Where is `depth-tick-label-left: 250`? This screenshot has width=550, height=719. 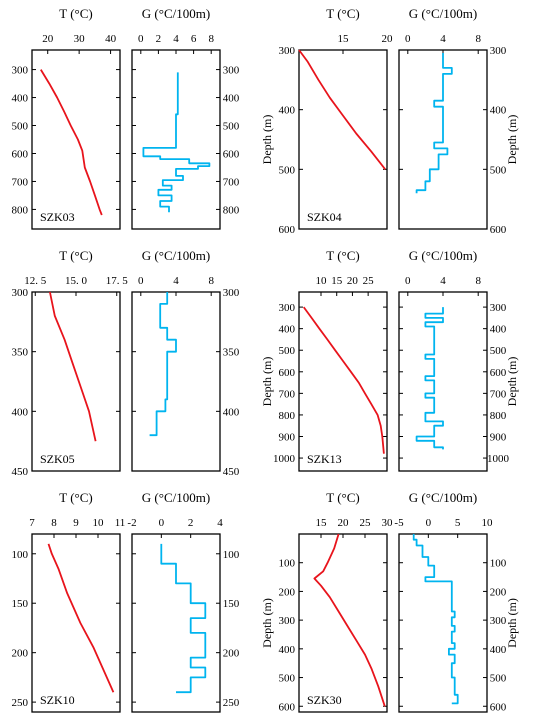
depth-tick-label-left: 250 is located at coordinates (20, 703).